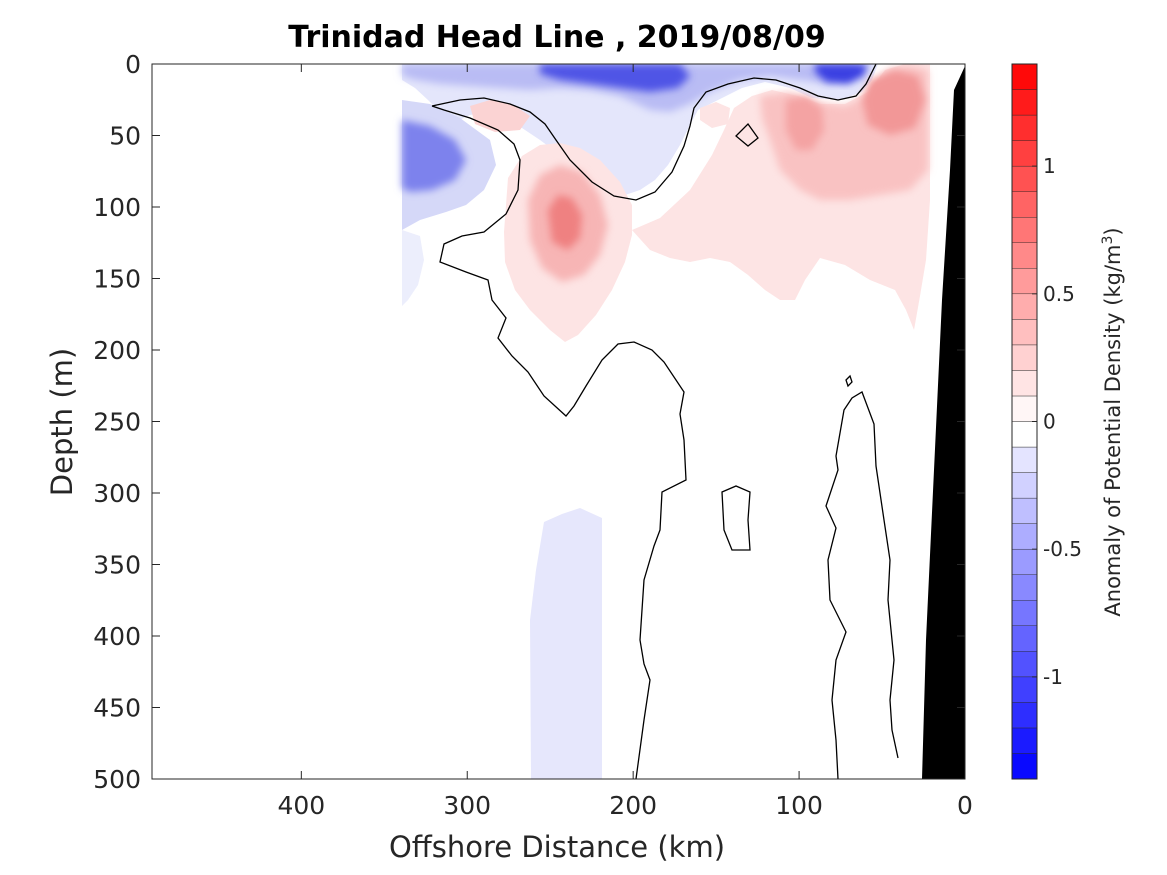 The image size is (1167, 875). I want to click on colorbar-label-text: Anomaly of Potential Density (kg/m, so click(1113, 431).